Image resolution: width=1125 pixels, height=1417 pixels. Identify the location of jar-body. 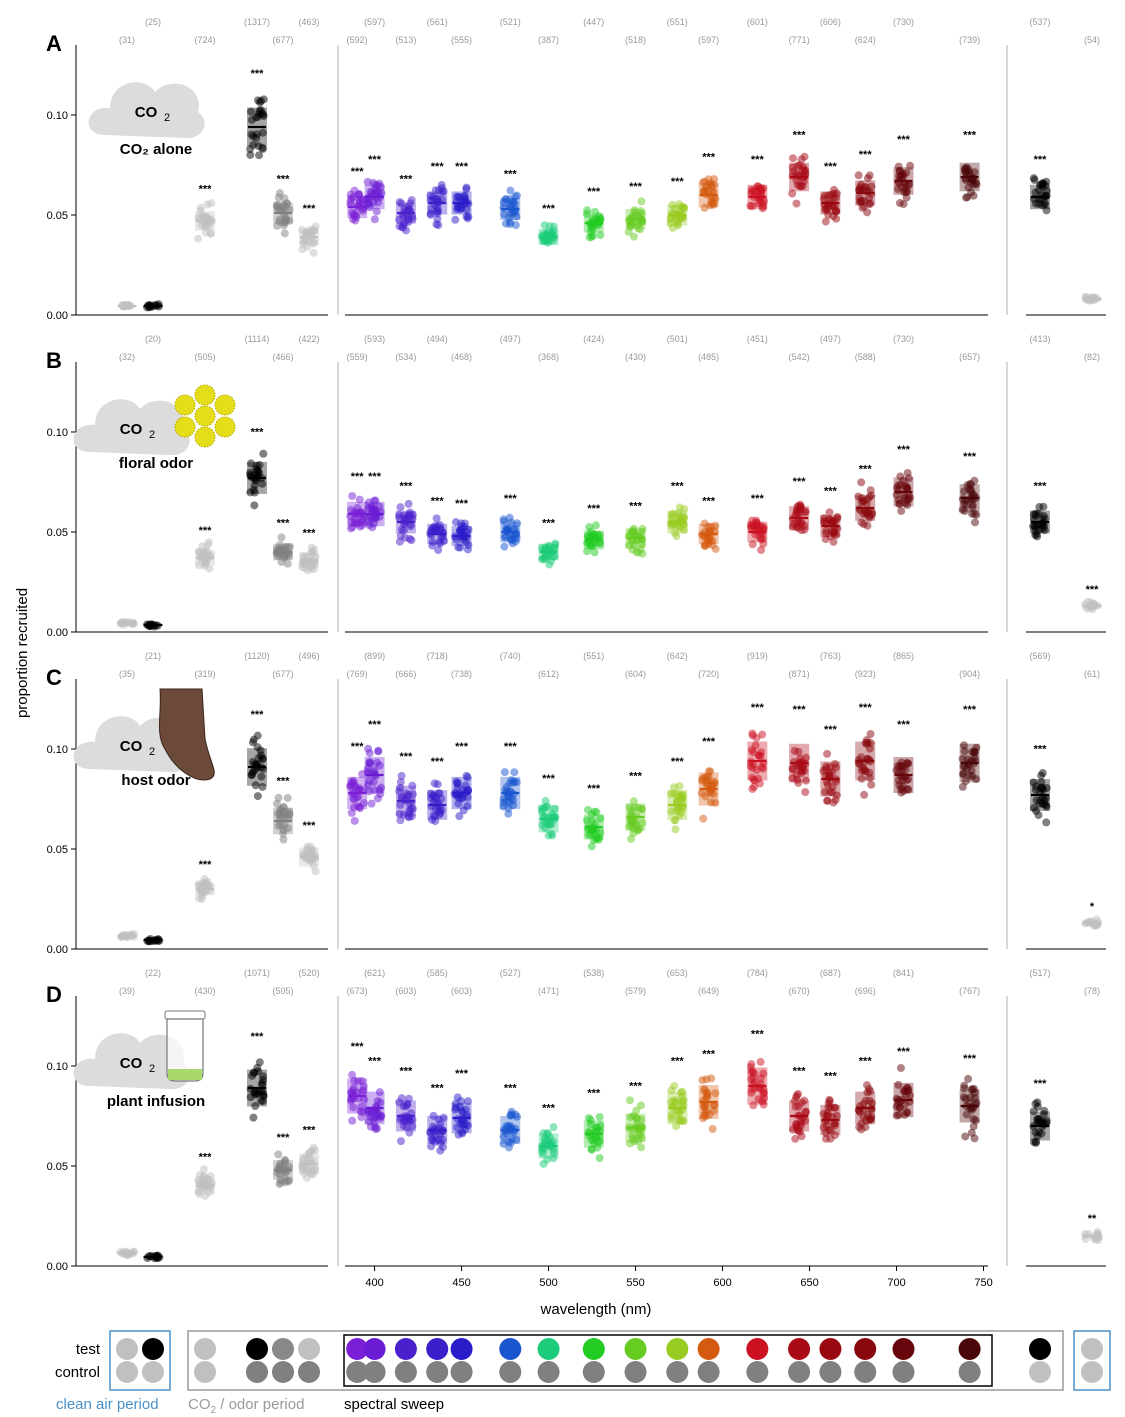
(185, 1050).